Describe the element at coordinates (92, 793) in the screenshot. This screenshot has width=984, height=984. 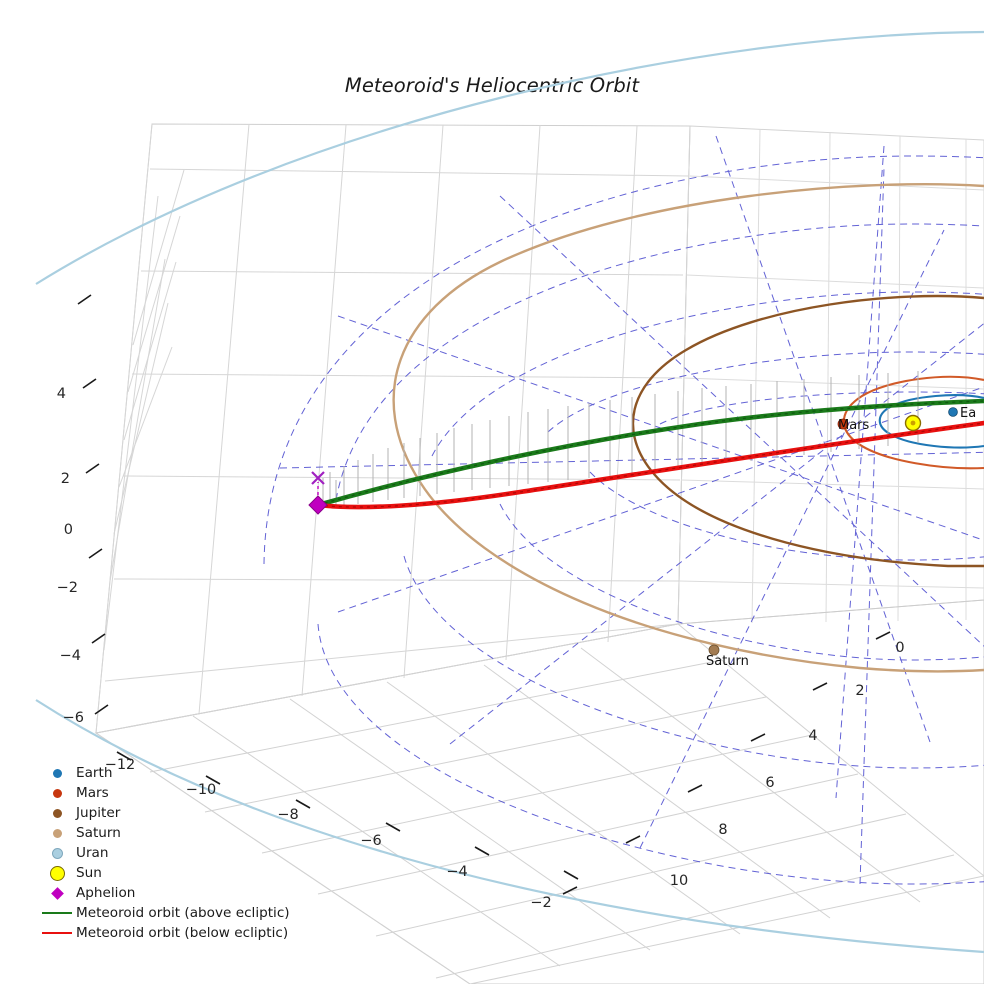
I see `legend-label: Mars` at that location.